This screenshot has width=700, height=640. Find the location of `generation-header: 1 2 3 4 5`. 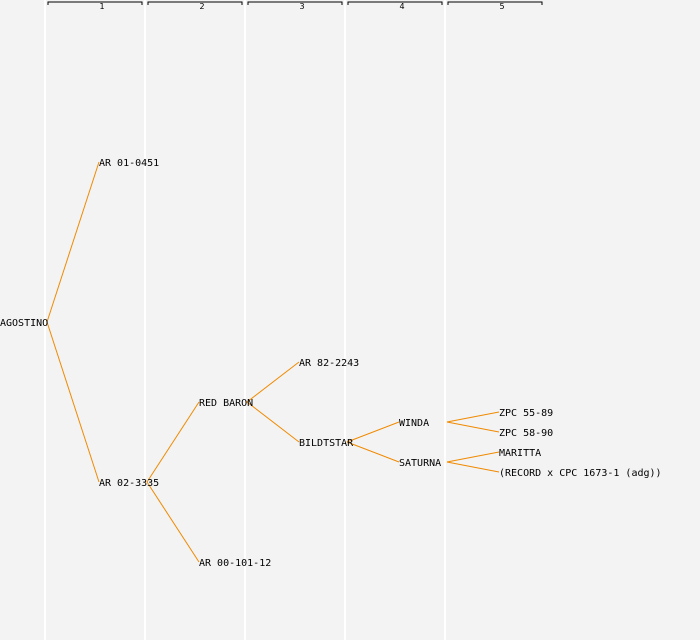

generation-header: 1 2 3 4 5 is located at coordinates (295, 6).